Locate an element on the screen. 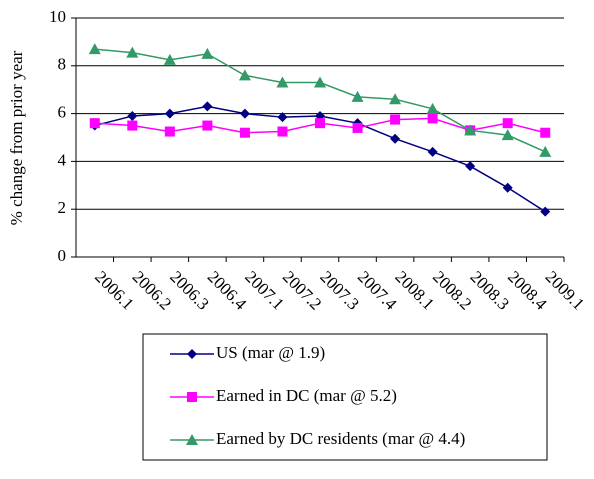  x-tick-label: 2007.4 is located at coordinates (377, 290).